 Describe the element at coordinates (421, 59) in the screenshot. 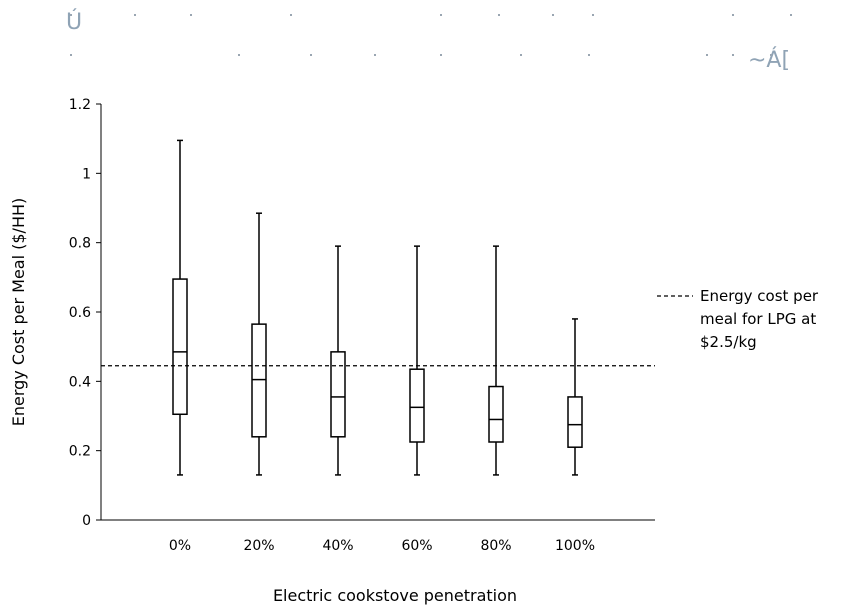

I see `decorative-dots-second` at that location.